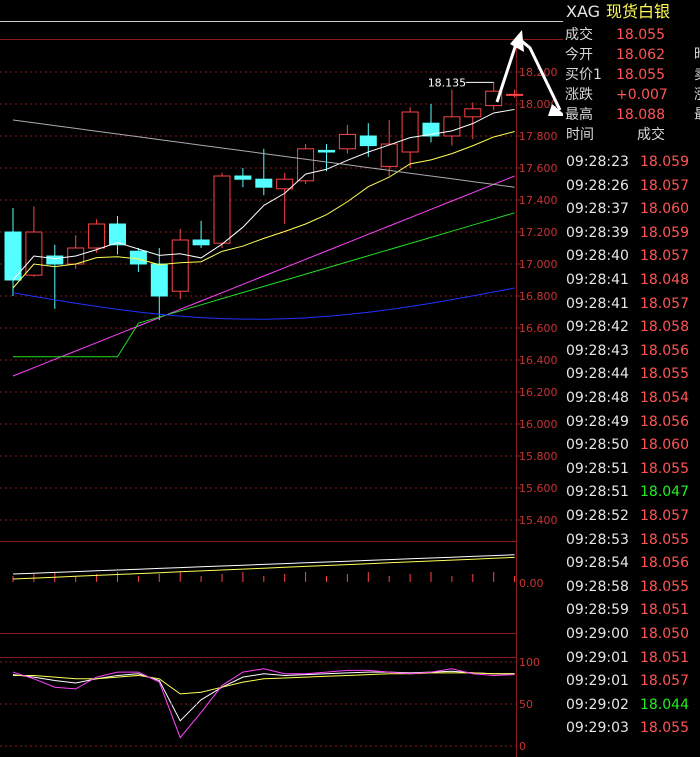 This screenshot has height=757, width=700. I want to click on quote-value: 18.055, so click(640, 75).